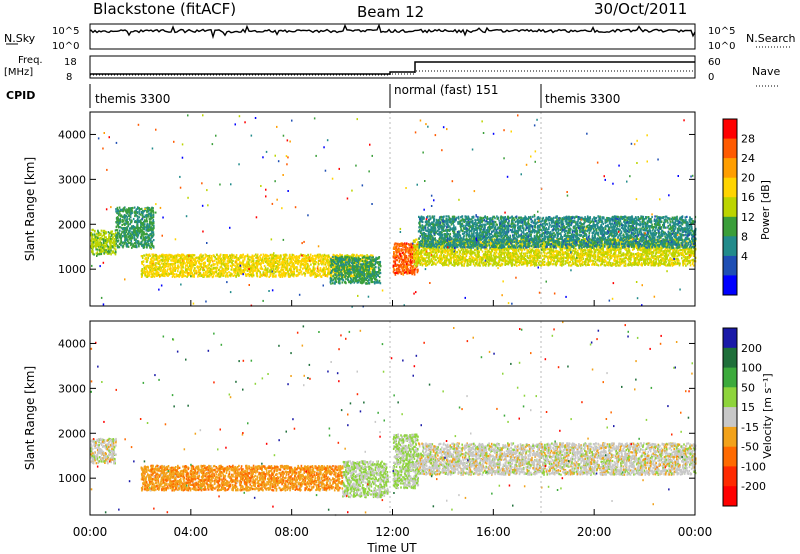 This screenshot has height=554, width=800. Describe the element at coordinates (721, 31) in the screenshot. I see `nsearch-tick-top: 10^5` at that location.